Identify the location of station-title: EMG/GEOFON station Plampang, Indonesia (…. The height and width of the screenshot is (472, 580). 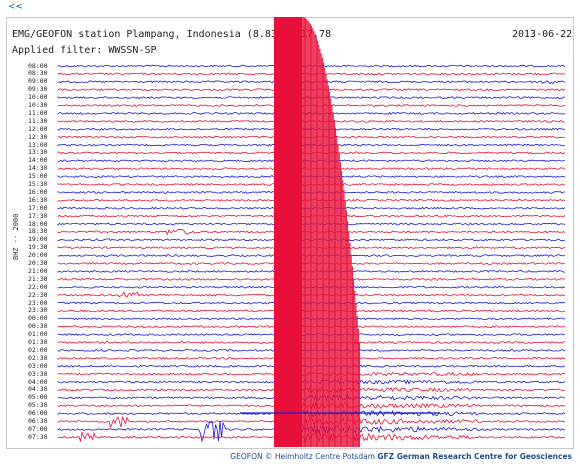
(172, 34).